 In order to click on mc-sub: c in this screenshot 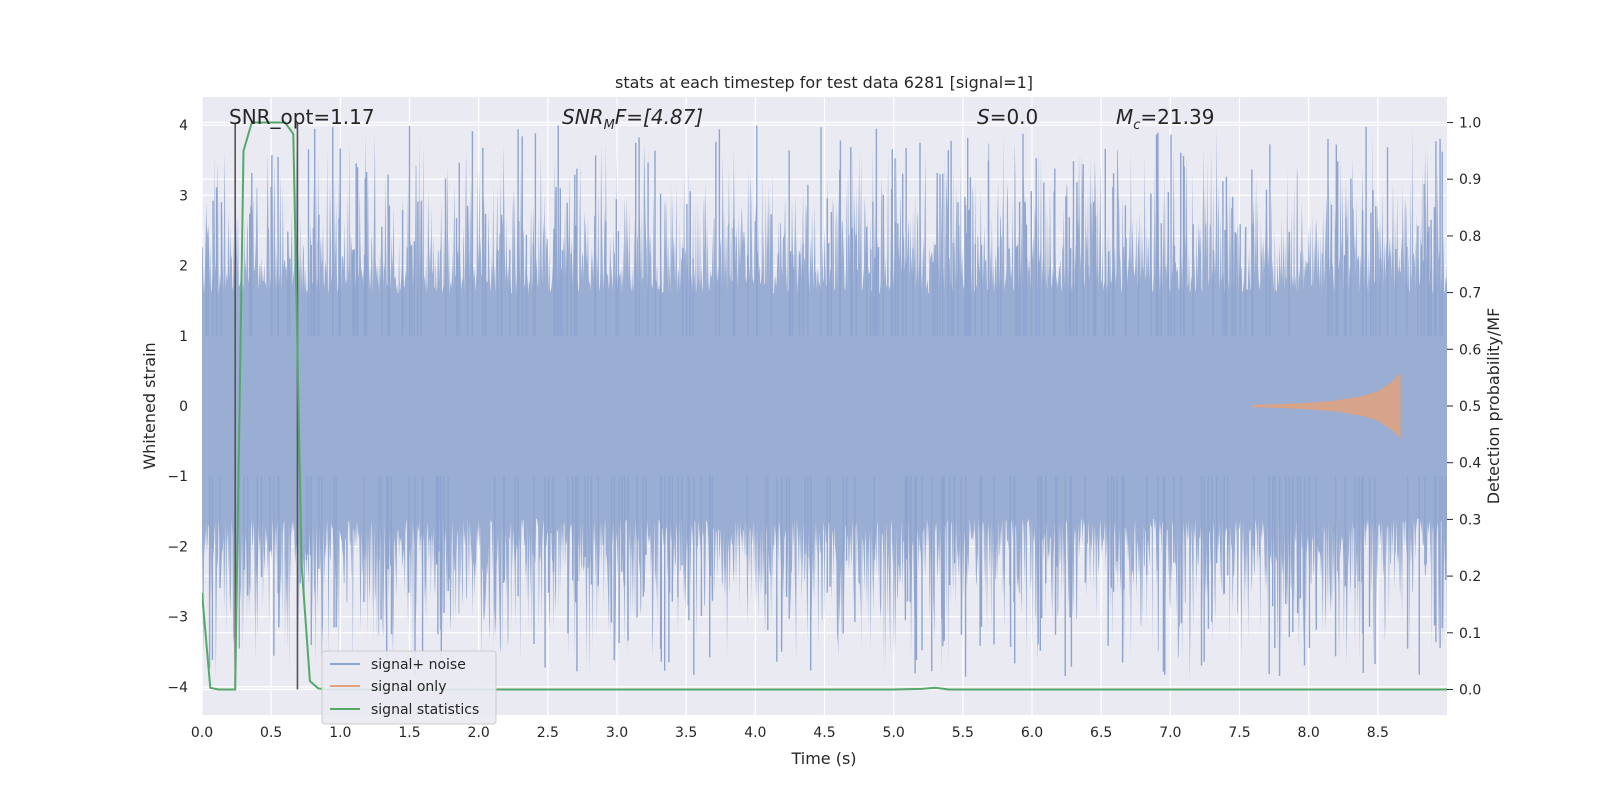, I will do `click(1136, 125)`.